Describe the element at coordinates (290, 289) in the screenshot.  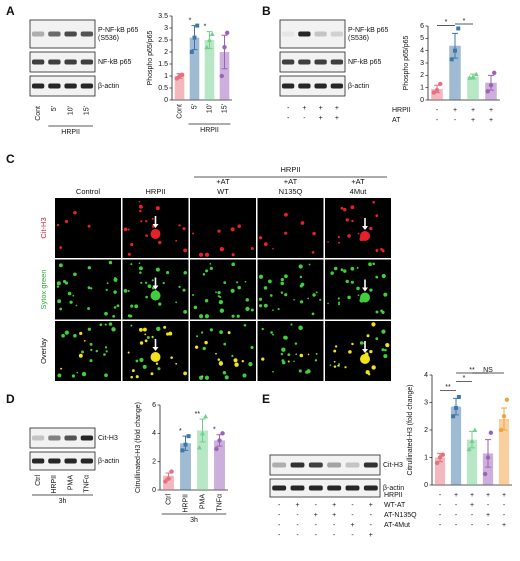
I see `micrograph` at that location.